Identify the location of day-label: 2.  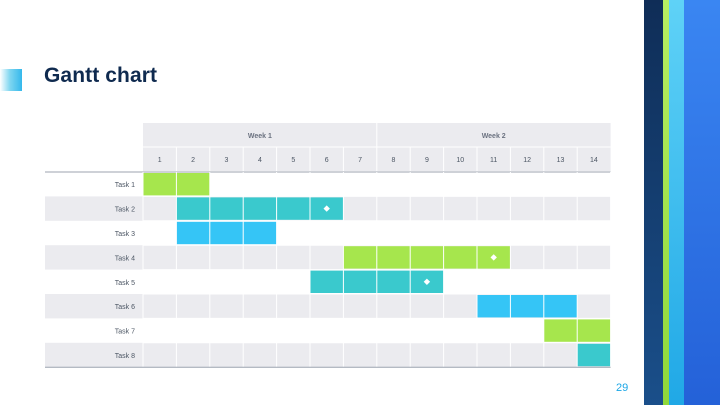
(193, 160).